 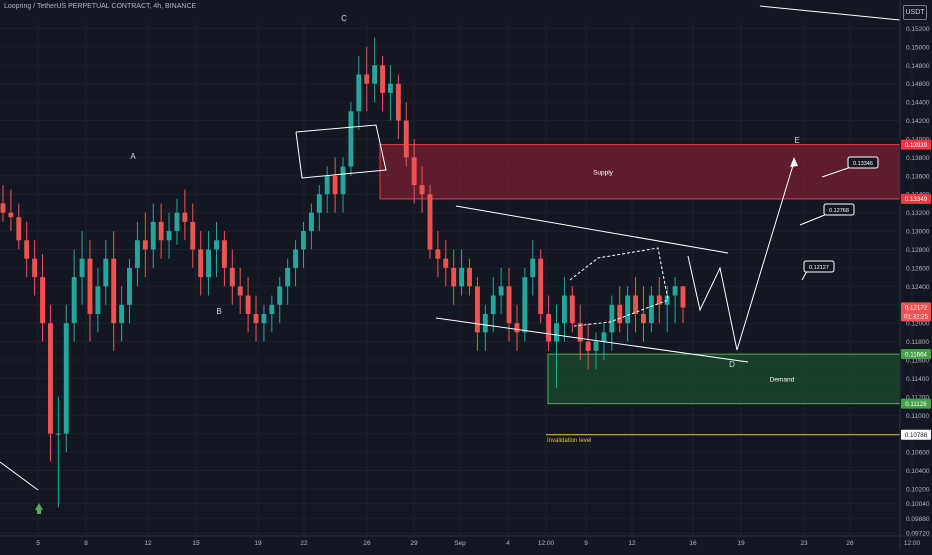 I want to click on time-tick-label: 12, so click(x=632, y=543).